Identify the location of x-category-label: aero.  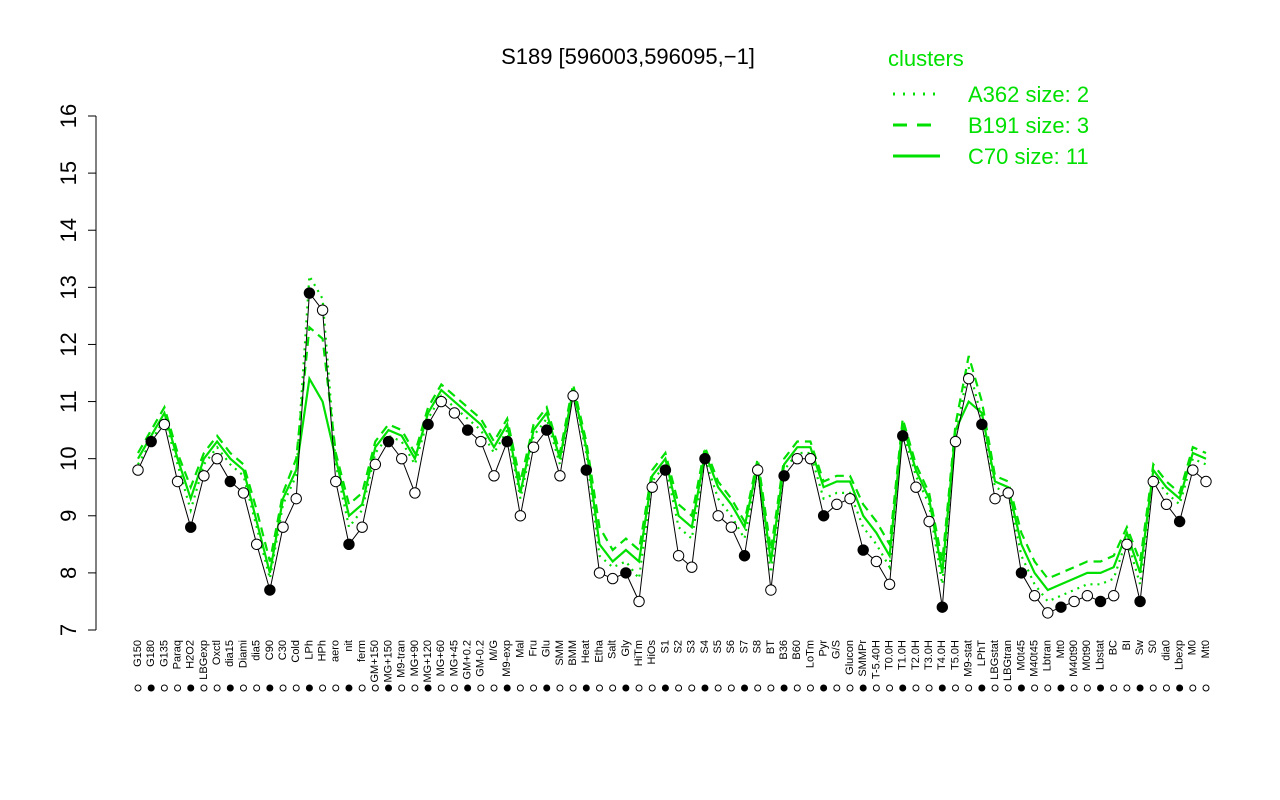
(336, 651).